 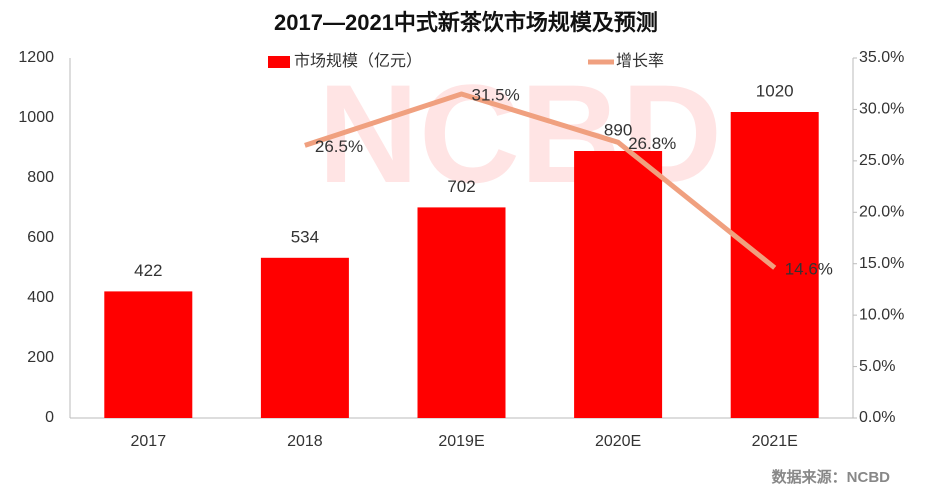 What do you see at coordinates (461, 441) in the screenshot?
I see `x-tick-label: 2019E` at bounding box center [461, 441].